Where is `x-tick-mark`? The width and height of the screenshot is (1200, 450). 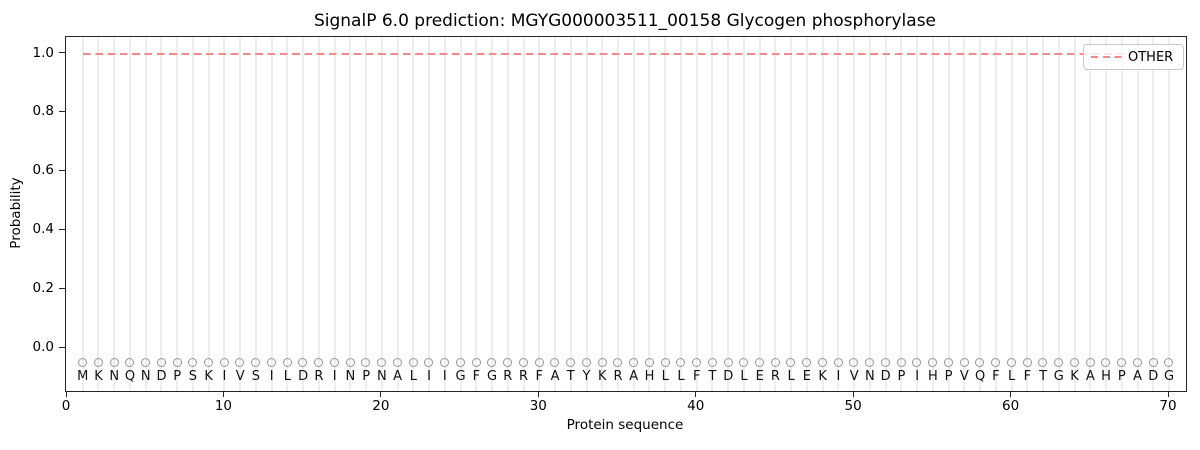 x-tick-mark is located at coordinates (853, 394).